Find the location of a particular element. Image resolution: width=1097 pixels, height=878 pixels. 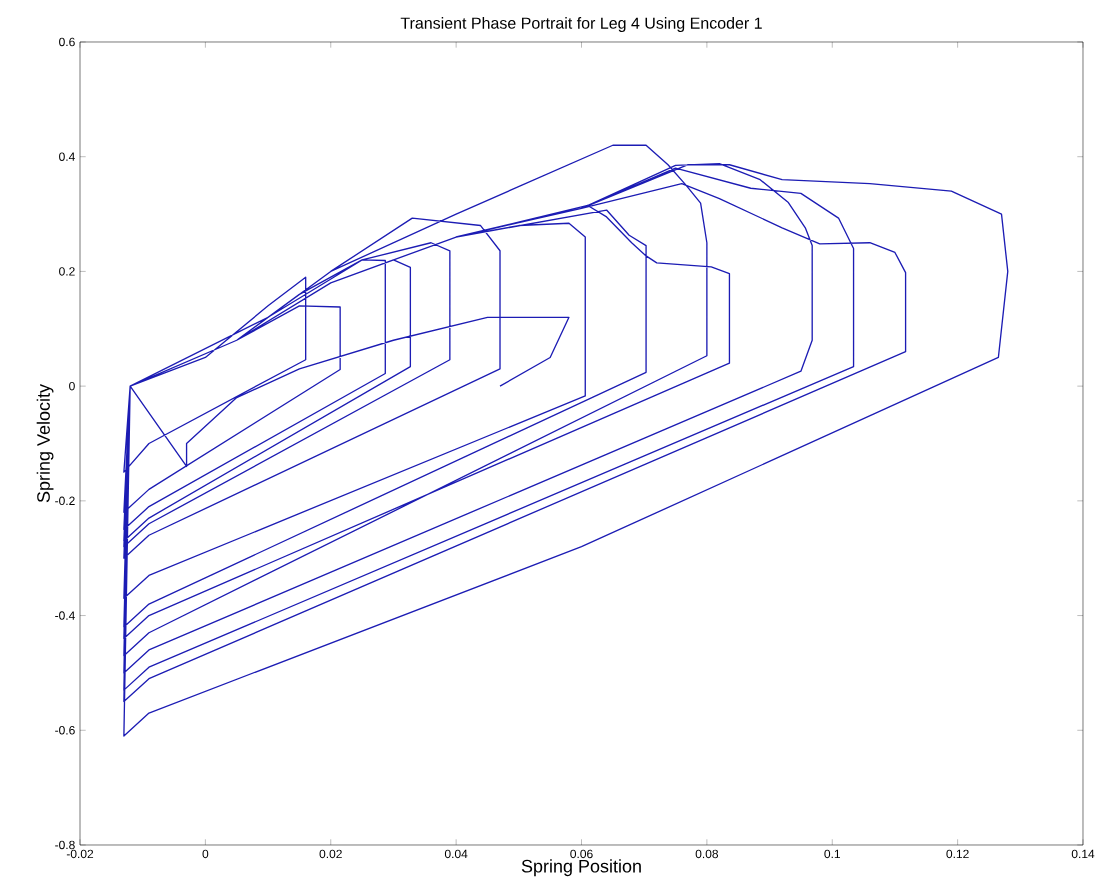

x-tick-label: 0.04 is located at coordinates (456, 854).